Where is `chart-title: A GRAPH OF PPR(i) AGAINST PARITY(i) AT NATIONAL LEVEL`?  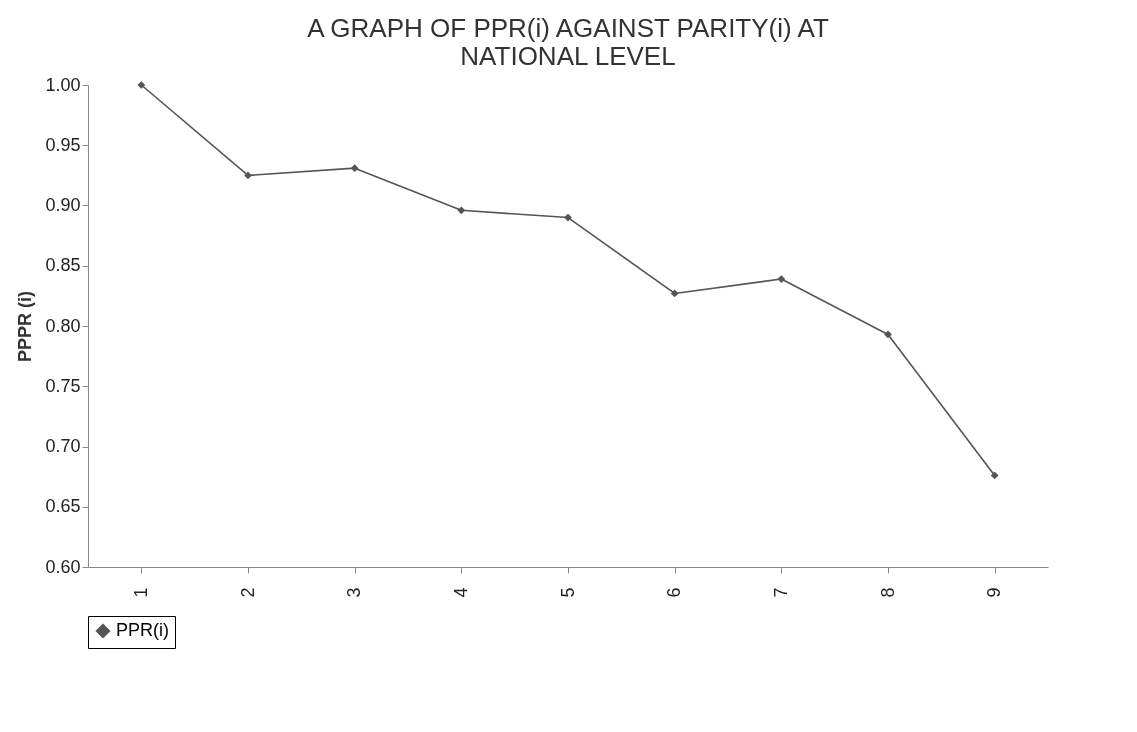
chart-title: A GRAPH OF PPR(i) AGAINST PARITY(i) AT NATIONAL LEVEL is located at coordinates (568, 42).